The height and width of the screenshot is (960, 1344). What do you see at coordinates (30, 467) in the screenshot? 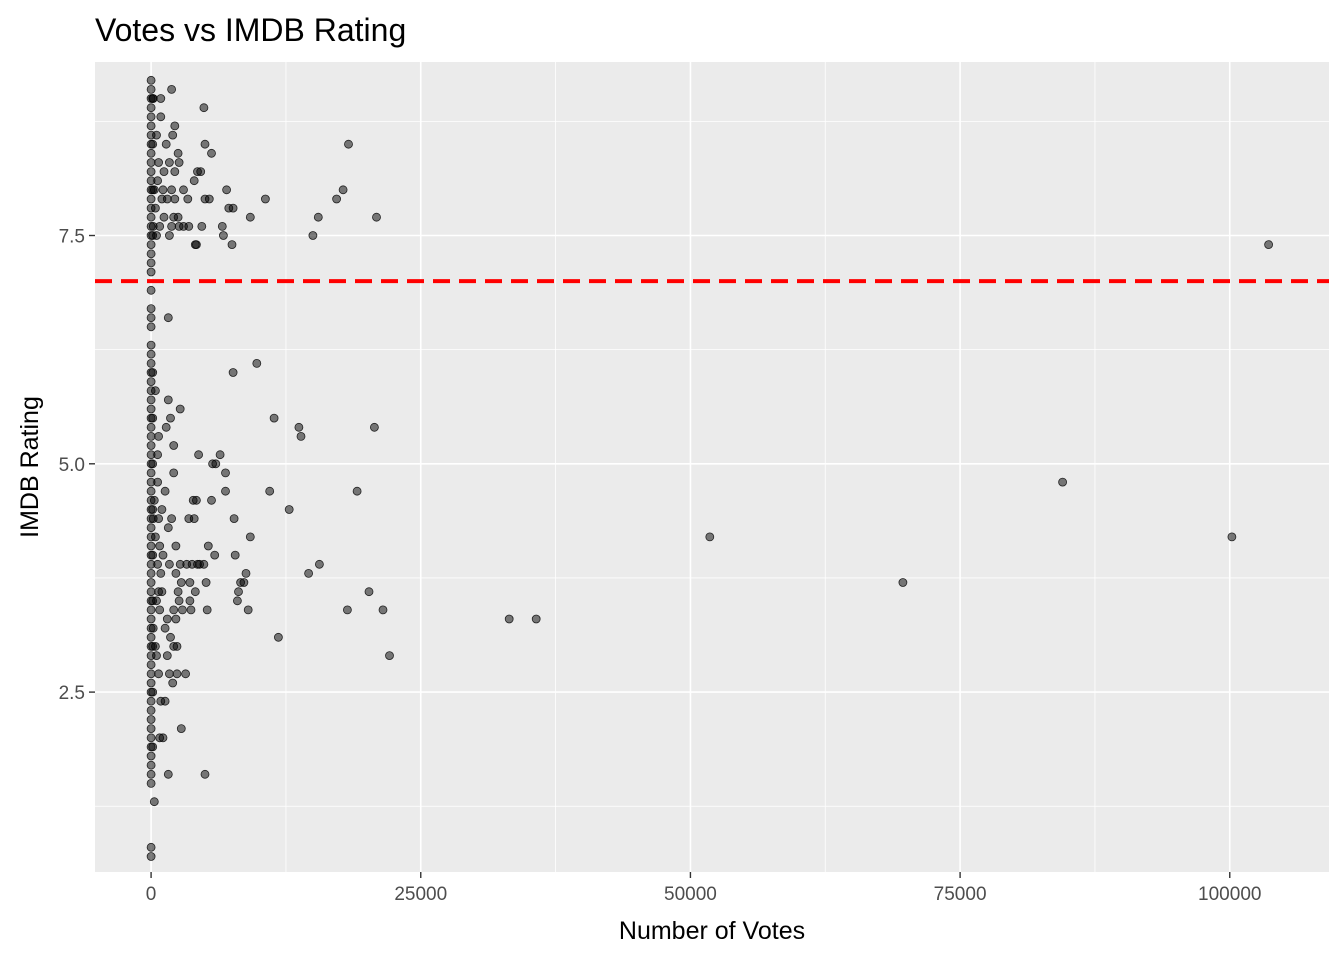
I see `y-axis-title: IMDB Rating` at bounding box center [30, 467].